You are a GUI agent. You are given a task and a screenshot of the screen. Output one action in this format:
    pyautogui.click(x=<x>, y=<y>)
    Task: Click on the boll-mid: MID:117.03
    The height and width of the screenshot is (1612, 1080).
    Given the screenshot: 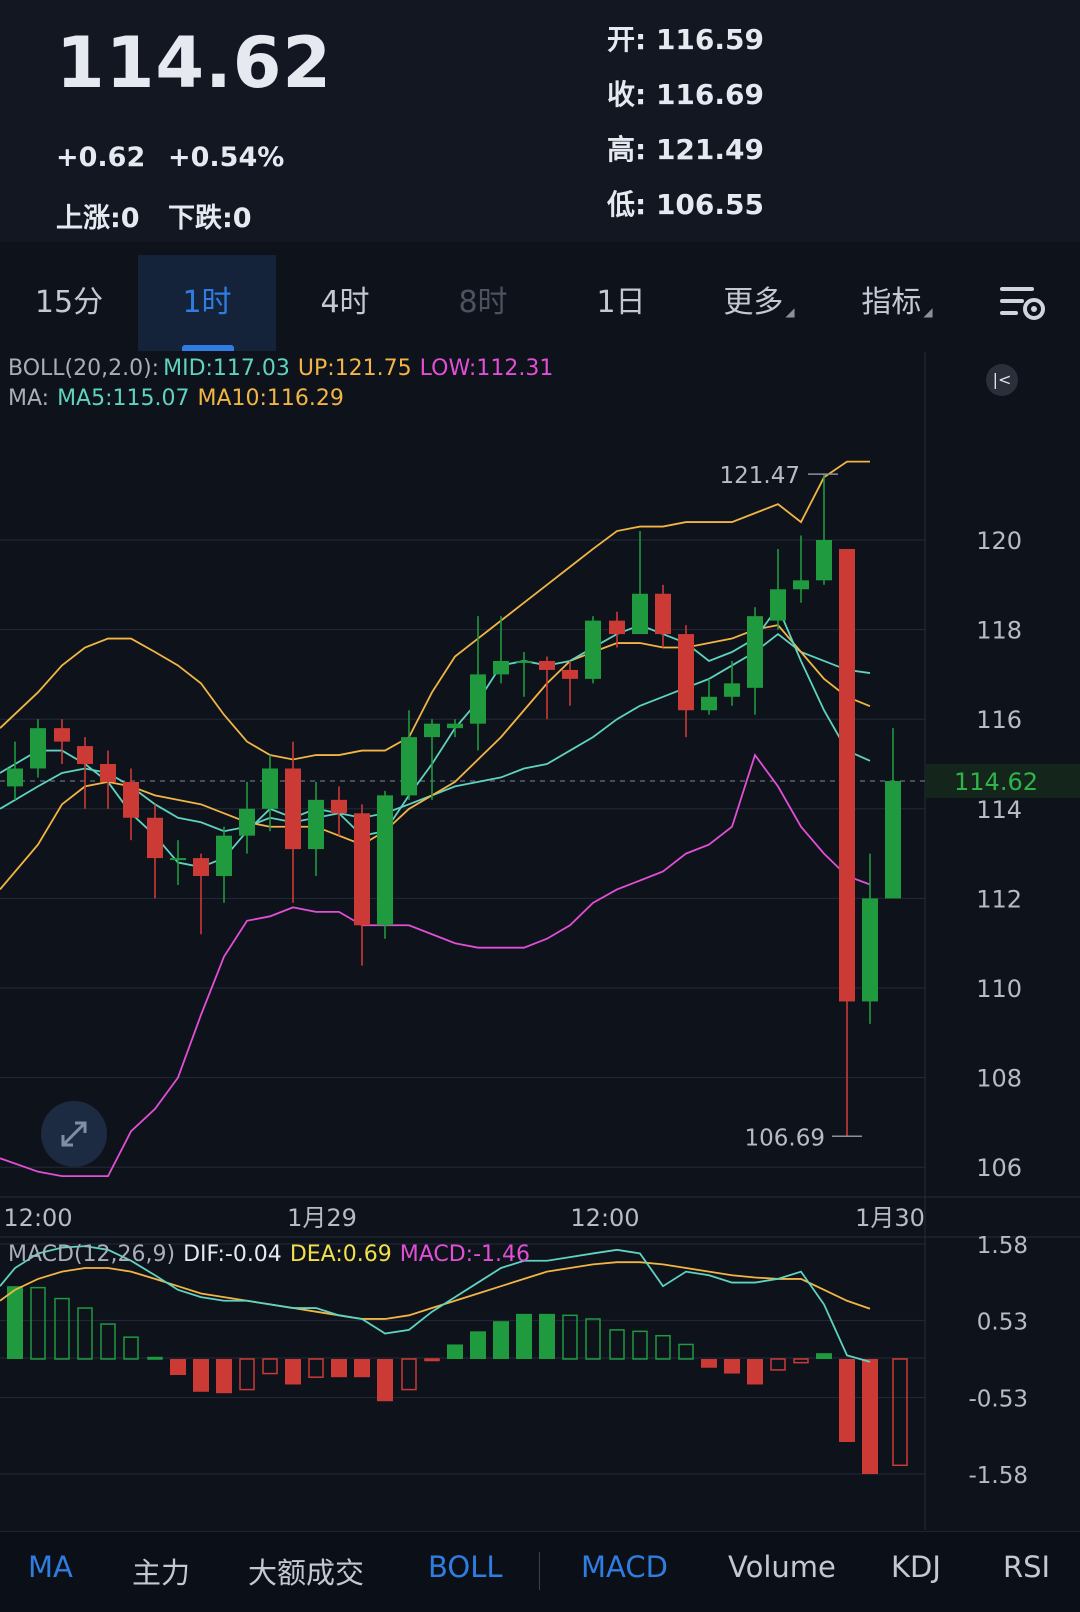 What is the action you would take?
    pyautogui.click(x=226, y=368)
    